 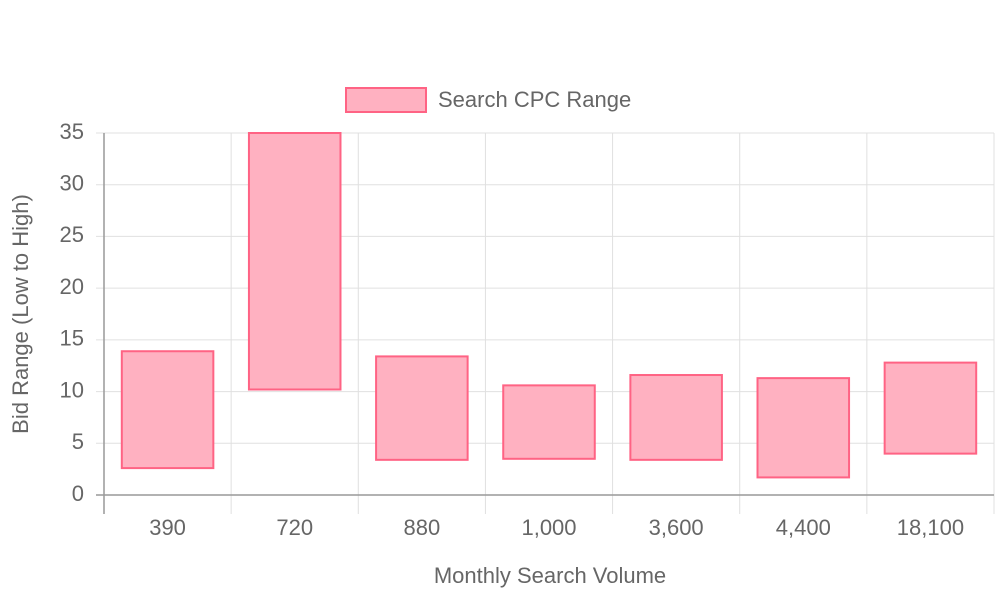 What do you see at coordinates (72, 234) in the screenshot?
I see `y-tick-label: 25` at bounding box center [72, 234].